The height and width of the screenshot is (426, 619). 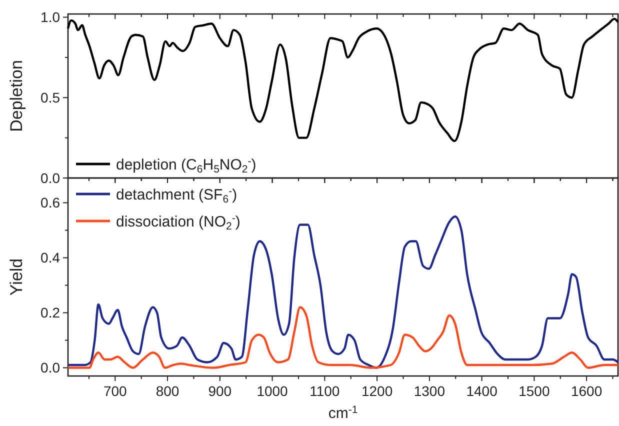 What do you see at coordinates (220, 391) in the screenshot?
I see `x-tick-label: 900` at bounding box center [220, 391].